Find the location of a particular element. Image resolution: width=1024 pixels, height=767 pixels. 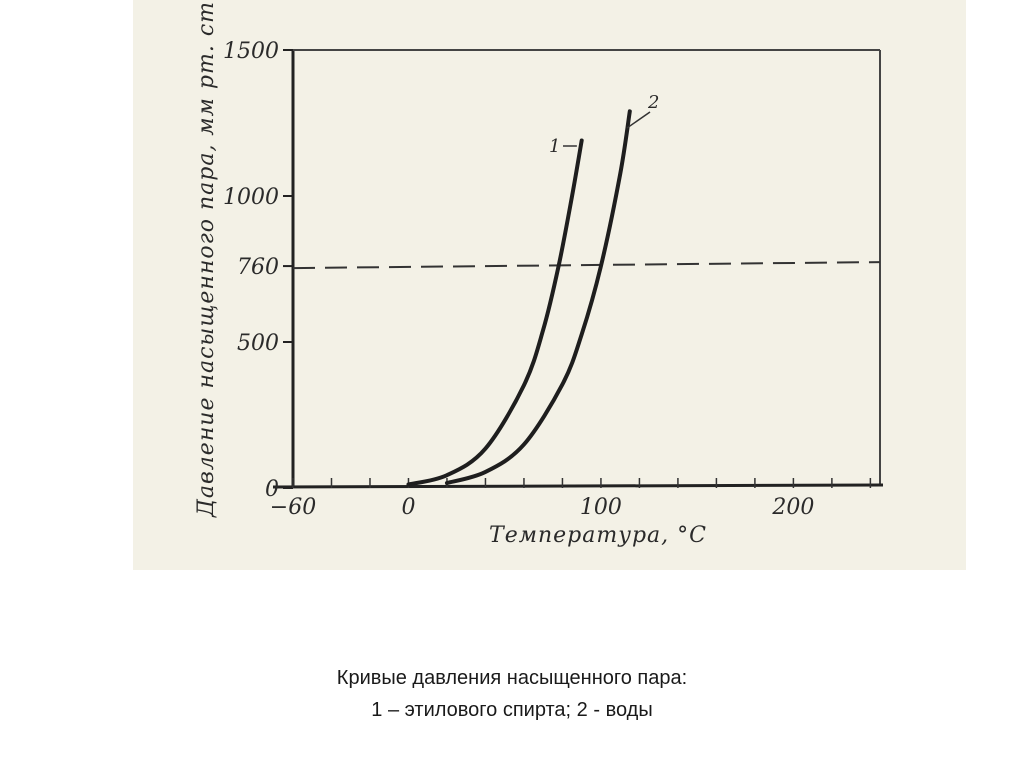

caption-line-1: Кривые давления насыщенного пара: is located at coordinates (512, 678).